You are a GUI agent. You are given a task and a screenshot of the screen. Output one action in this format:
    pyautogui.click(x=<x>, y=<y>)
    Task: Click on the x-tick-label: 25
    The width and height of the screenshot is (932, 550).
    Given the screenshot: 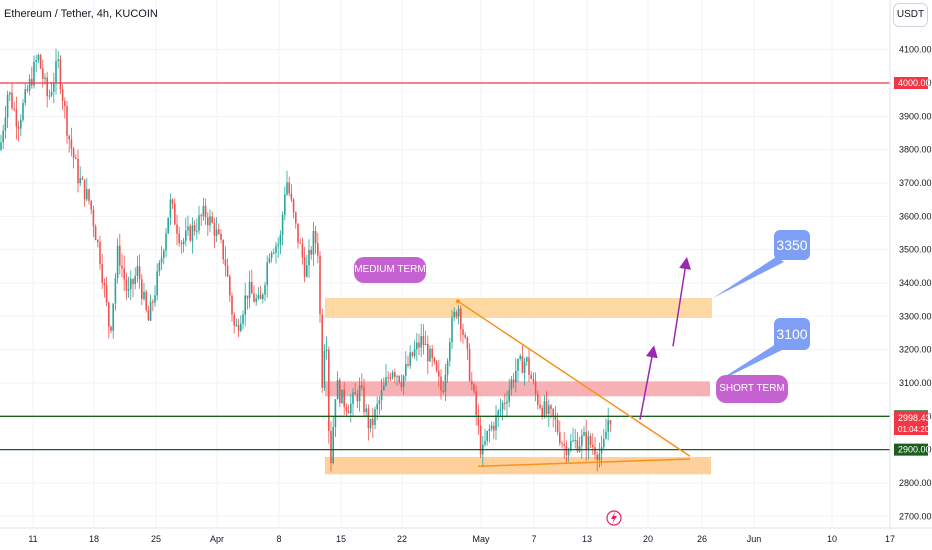 What is the action you would take?
    pyautogui.click(x=156, y=539)
    